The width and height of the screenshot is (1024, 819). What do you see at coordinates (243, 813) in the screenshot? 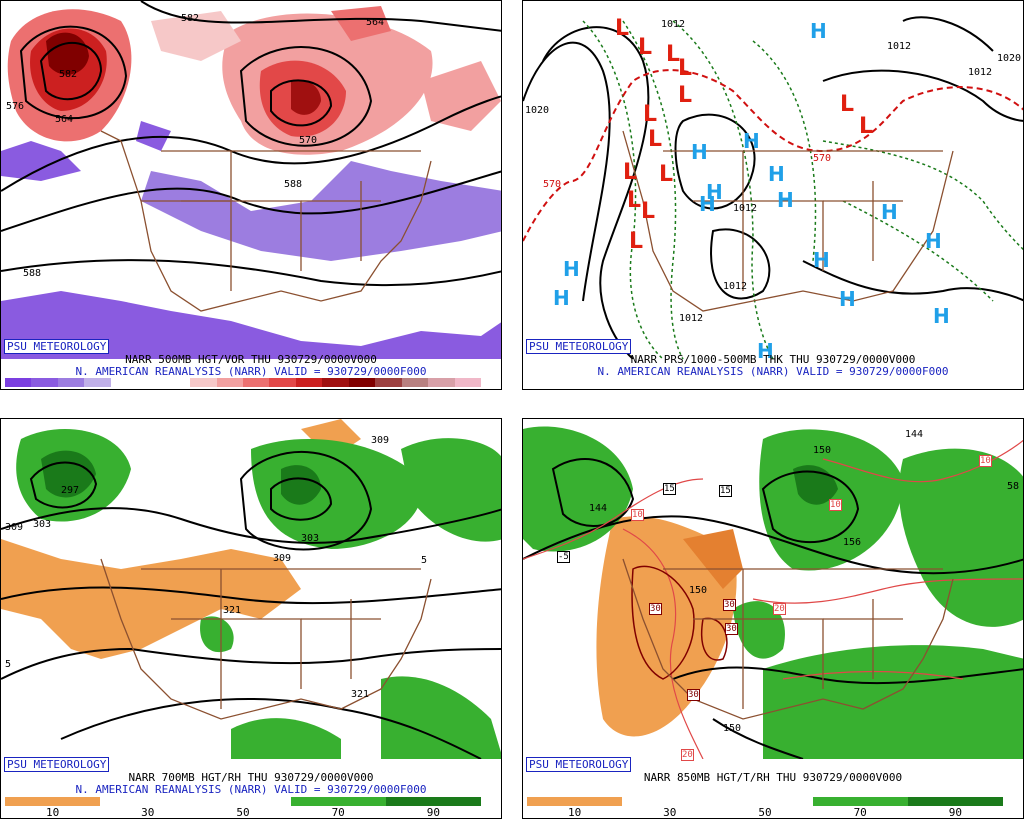
I see `humidity-700-colorbar-labels: 10 30 50 70 90` at bounding box center [243, 813].